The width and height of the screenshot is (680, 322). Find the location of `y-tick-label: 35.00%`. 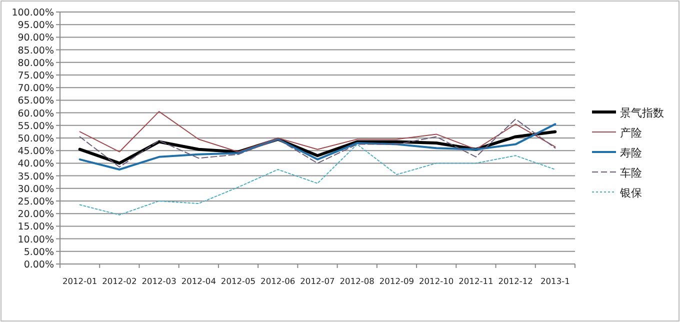

y-tick-label: 35.00% is located at coordinates (36, 176).